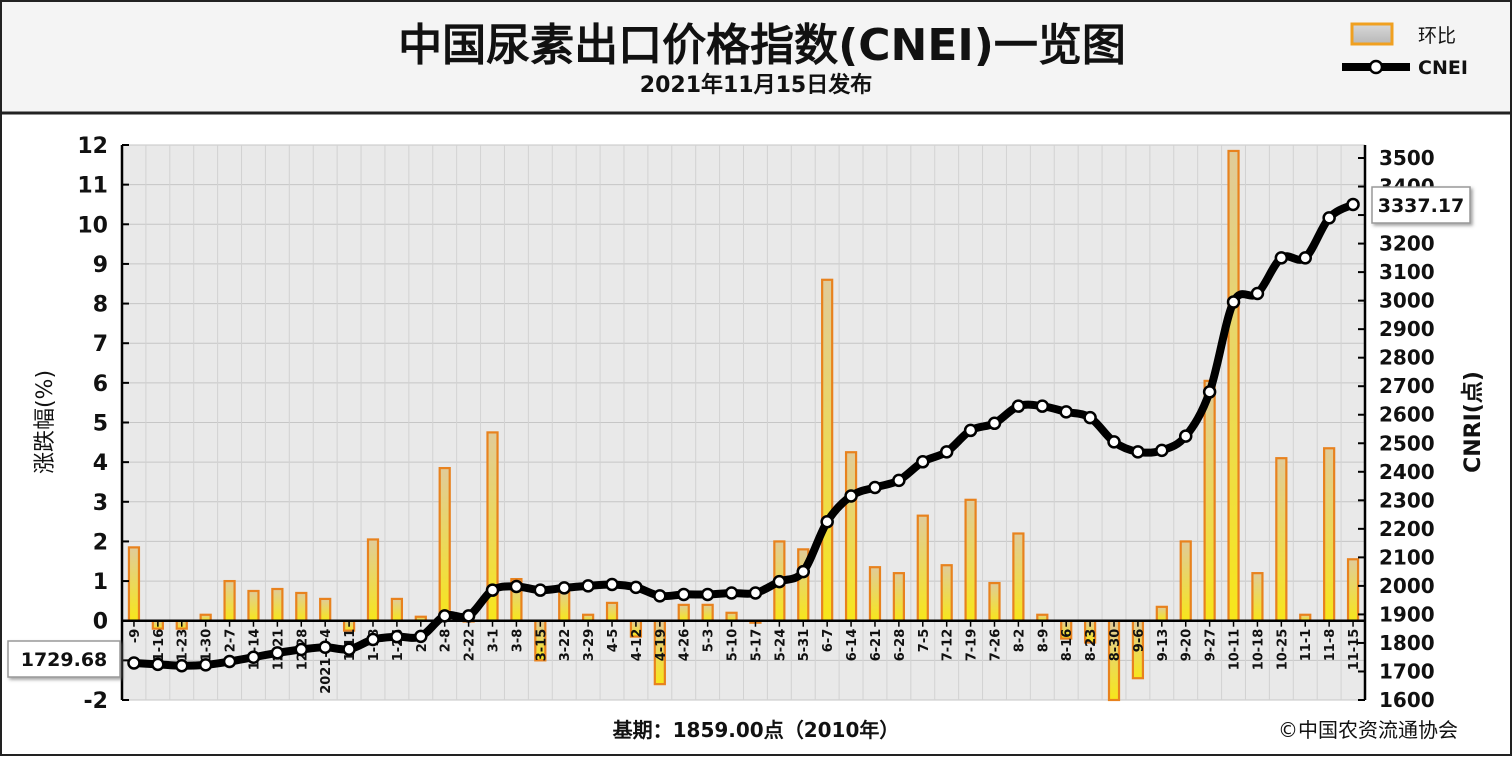  I want to click on x-tick-label: 8-16, so click(1067, 645).